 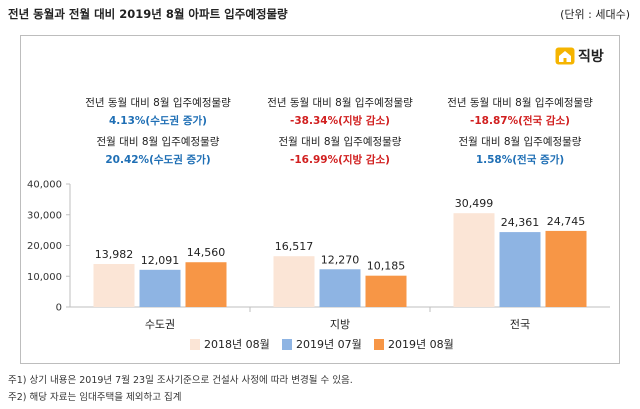 I want to click on logo-text: 직방, so click(x=591, y=57).